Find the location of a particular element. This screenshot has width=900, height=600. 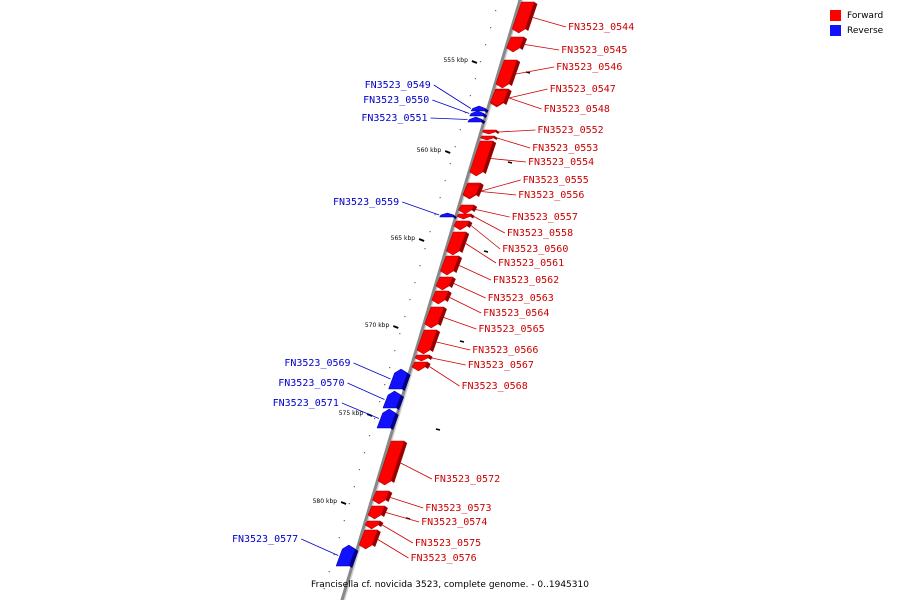

gene-label: FN3523_0574 is located at coordinates (454, 522).